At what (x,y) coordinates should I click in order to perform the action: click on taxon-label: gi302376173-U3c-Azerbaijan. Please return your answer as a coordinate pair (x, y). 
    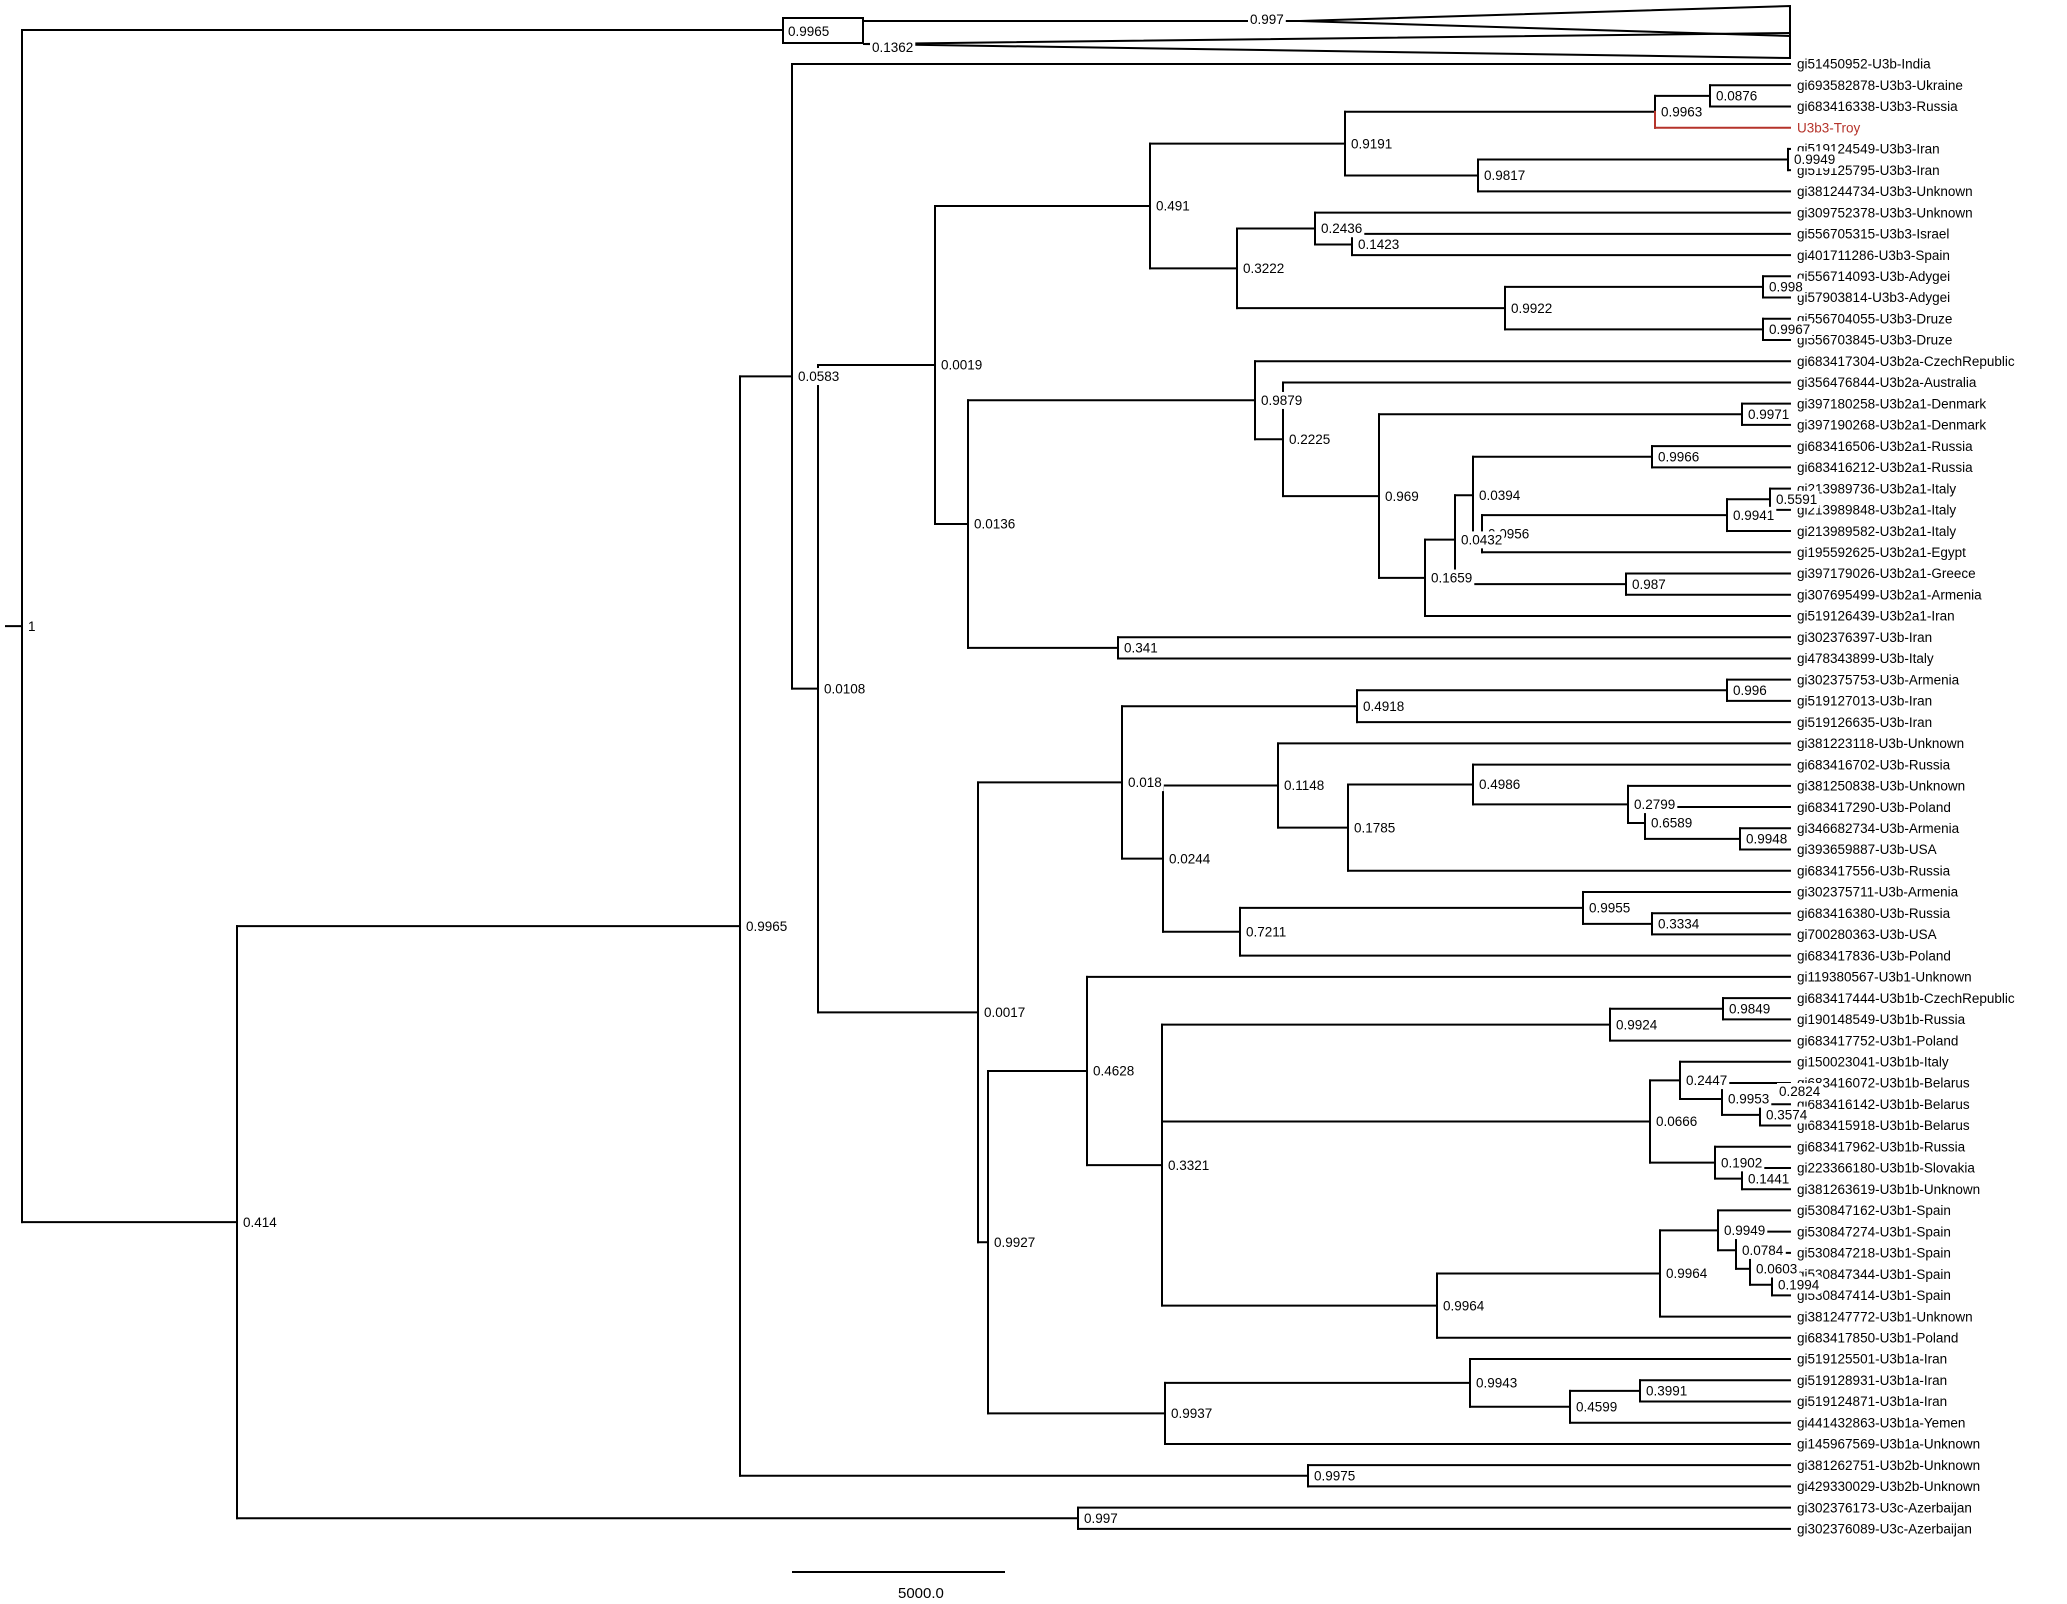
    Looking at the image, I should click on (1884, 1507).